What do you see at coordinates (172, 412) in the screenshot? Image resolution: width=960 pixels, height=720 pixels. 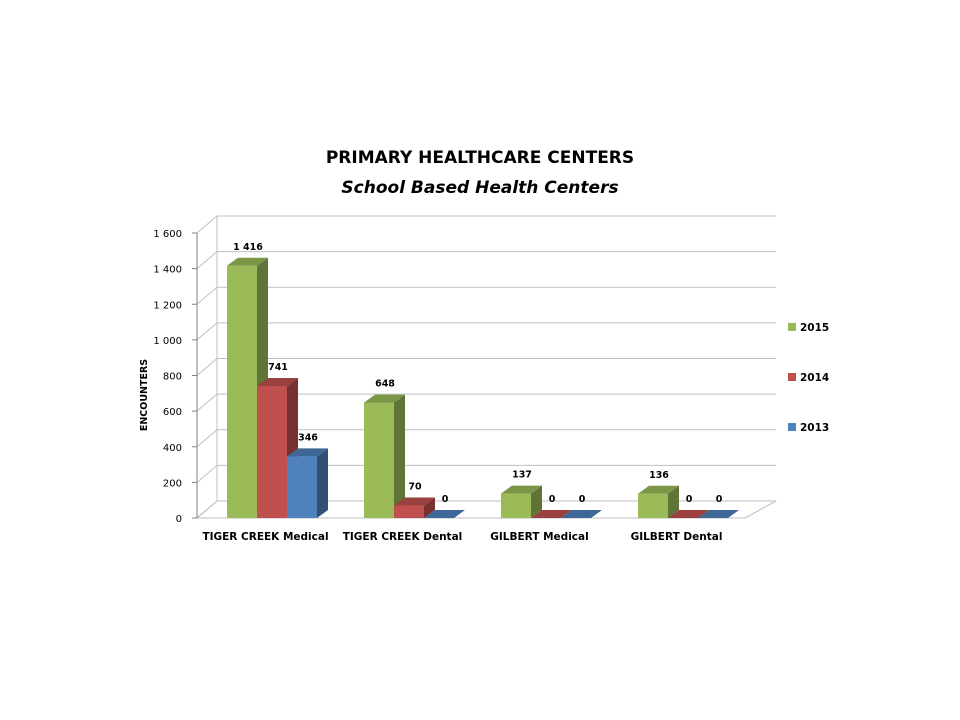 I see `y-tick-label: 600` at bounding box center [172, 412].